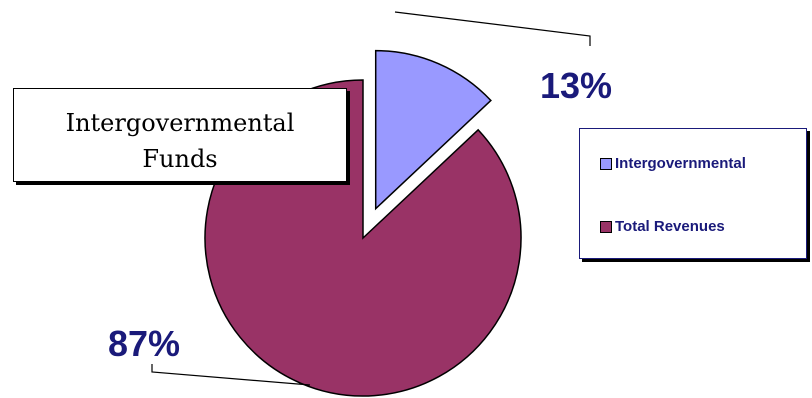 The height and width of the screenshot is (398, 812). Describe the element at coordinates (492, 28) in the screenshot. I see `leader-line-intergovernmental` at that location.